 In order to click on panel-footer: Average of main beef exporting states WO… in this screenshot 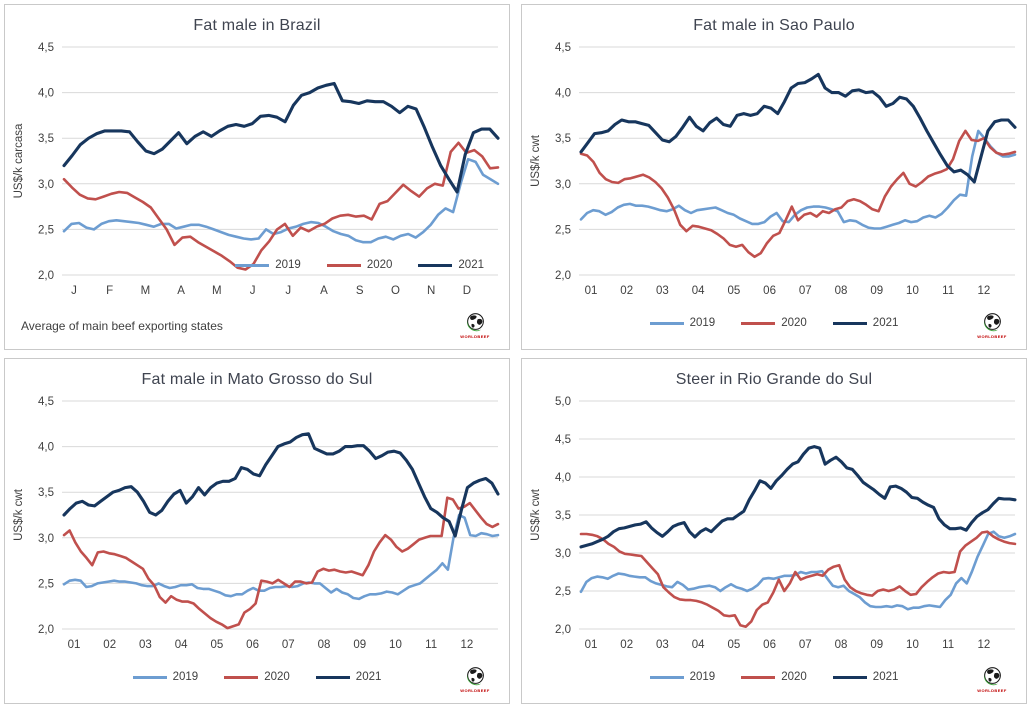, I will do `click(257, 330)`.